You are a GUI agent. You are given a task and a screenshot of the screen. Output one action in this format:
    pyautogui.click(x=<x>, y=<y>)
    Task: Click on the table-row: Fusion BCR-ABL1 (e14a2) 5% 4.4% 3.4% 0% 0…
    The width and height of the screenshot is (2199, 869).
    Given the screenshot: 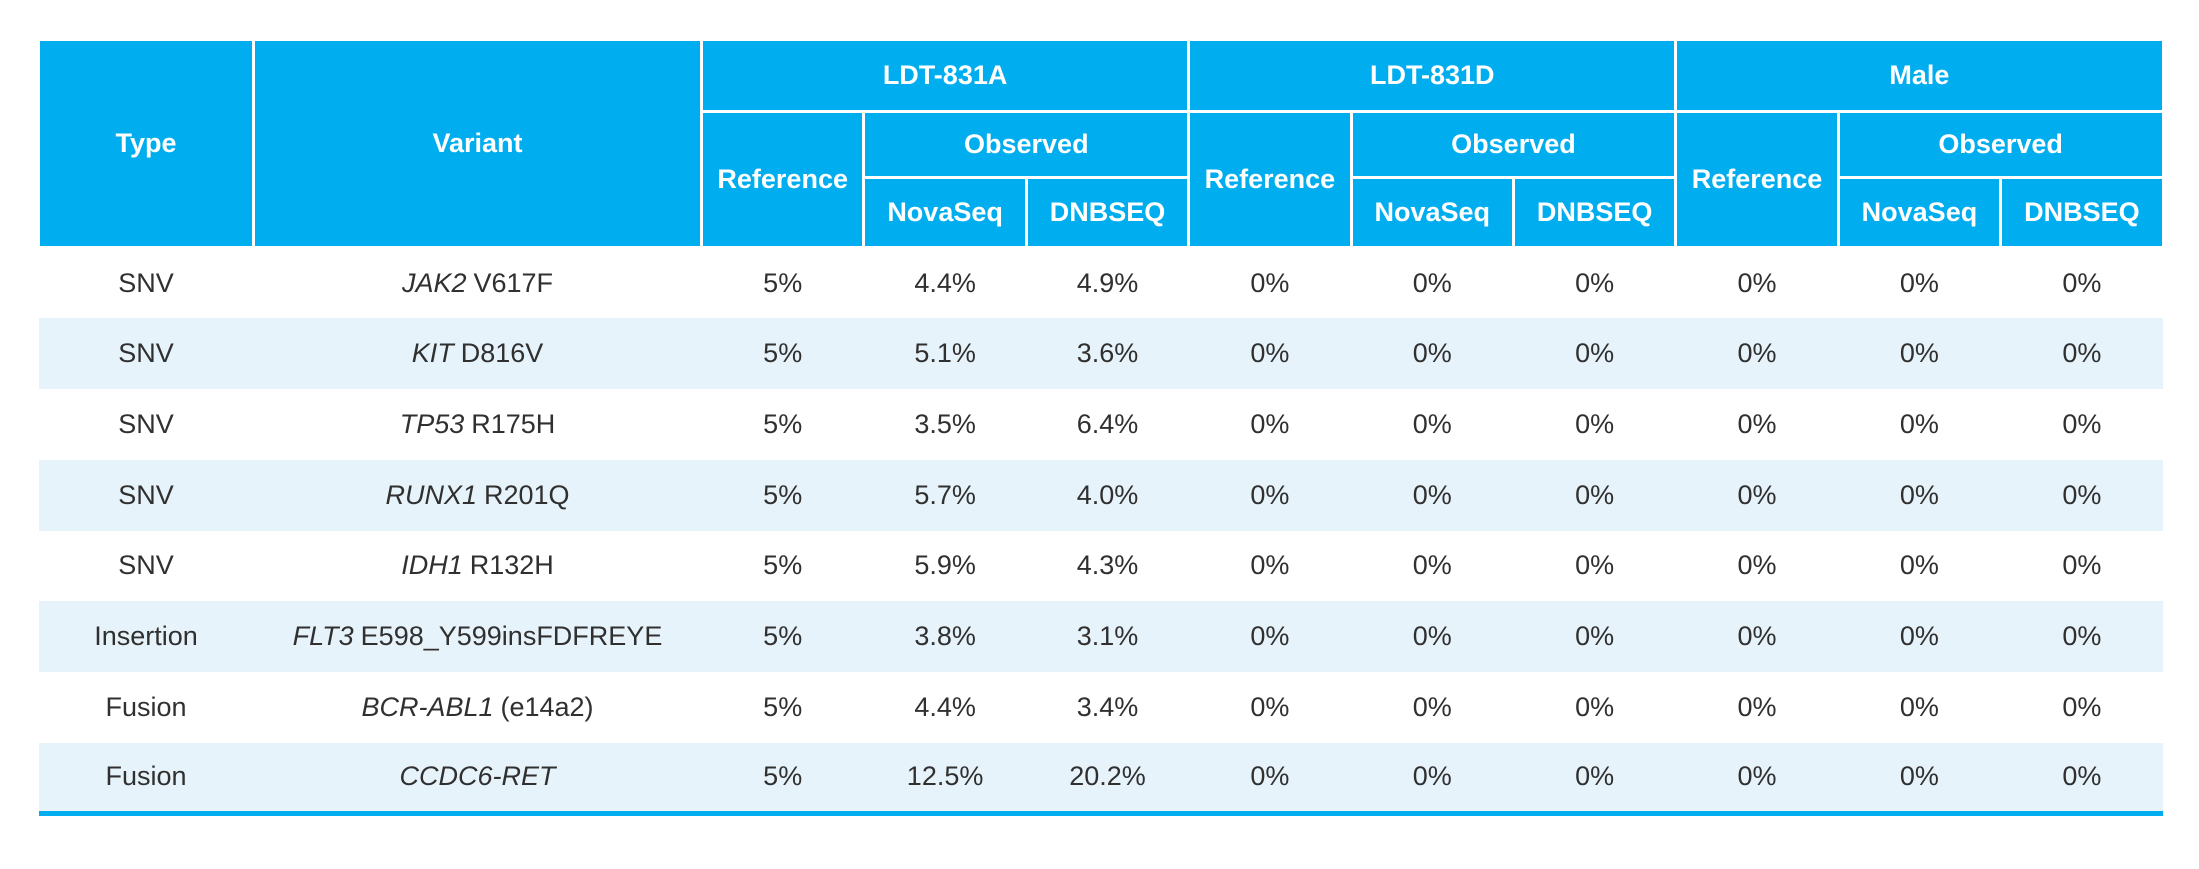 What is the action you would take?
    pyautogui.click(x=1101, y=707)
    